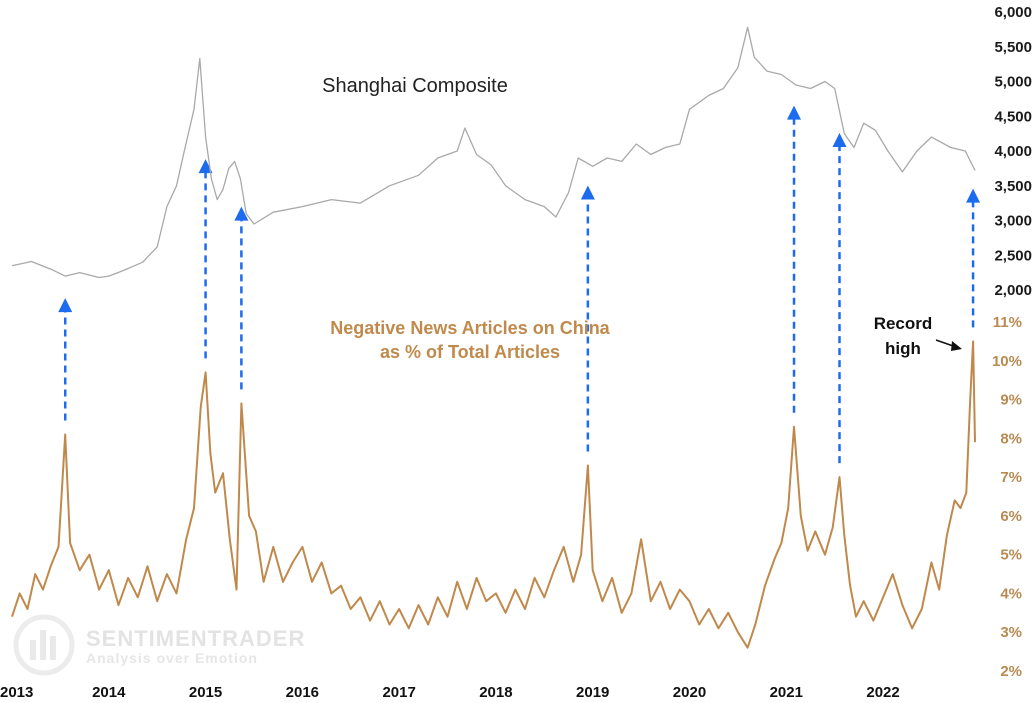 This screenshot has width=1036, height=703. I want to click on x-tick-label: 2016, so click(302, 692).